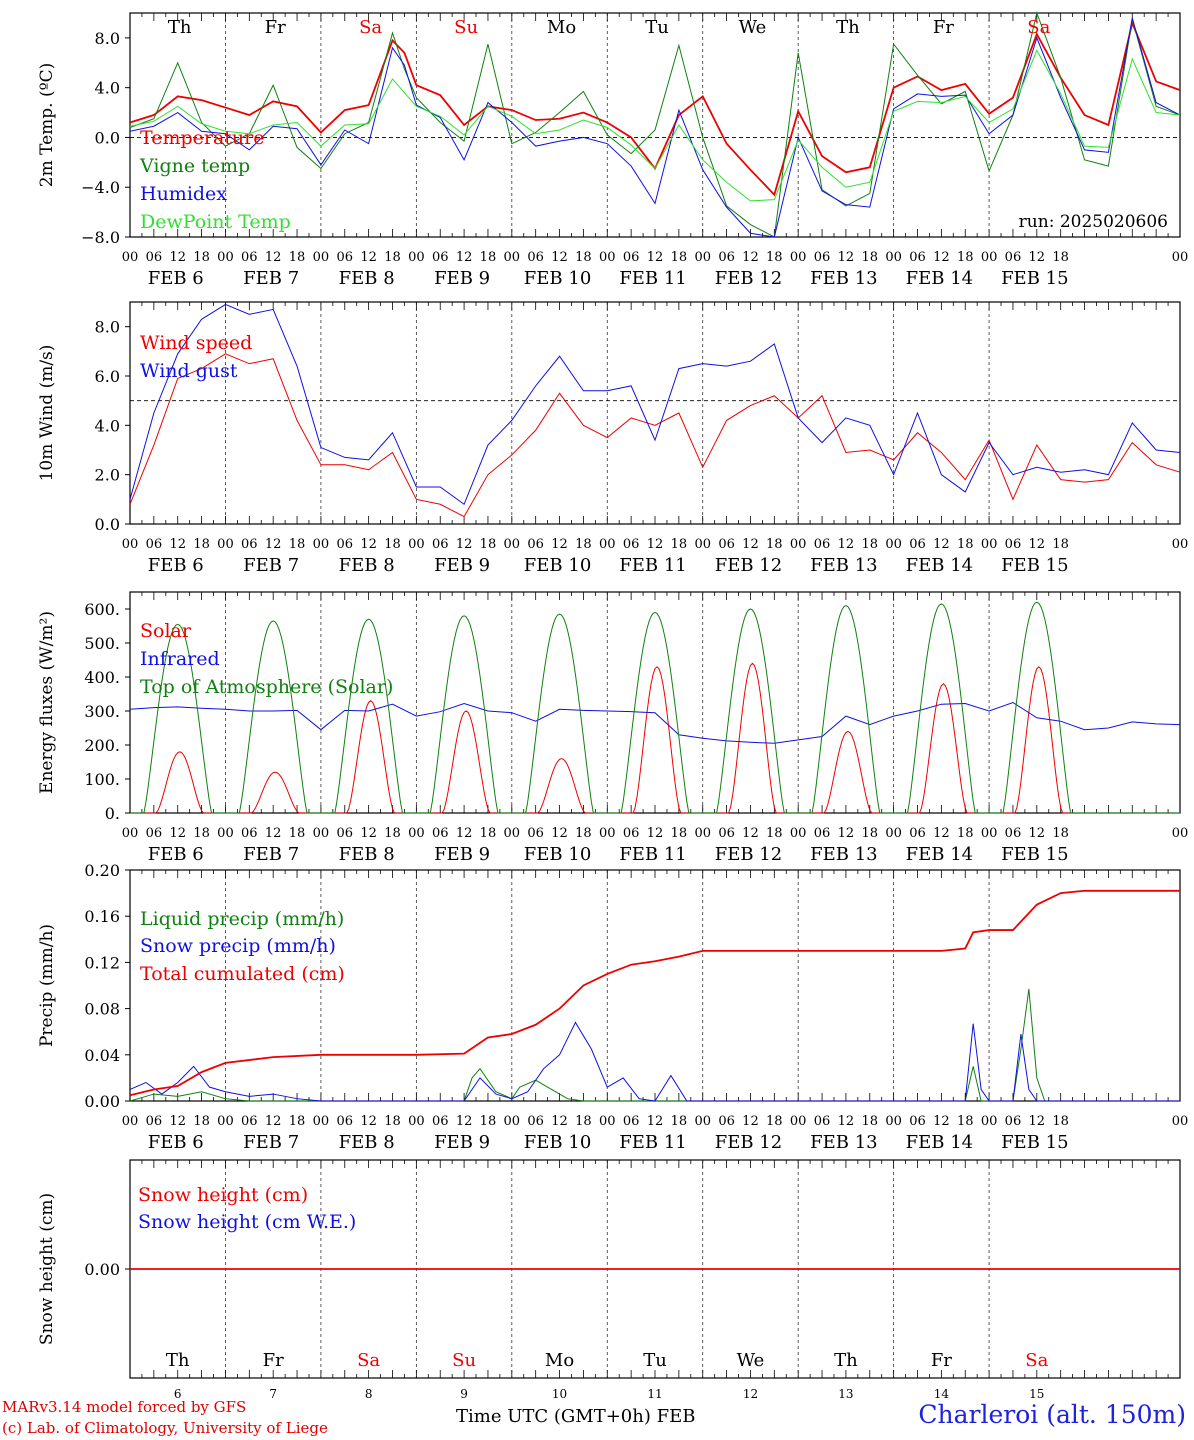 The image size is (1194, 1440). Describe the element at coordinates (102, 609) in the screenshot. I see `y-tick-label: 600.` at that location.